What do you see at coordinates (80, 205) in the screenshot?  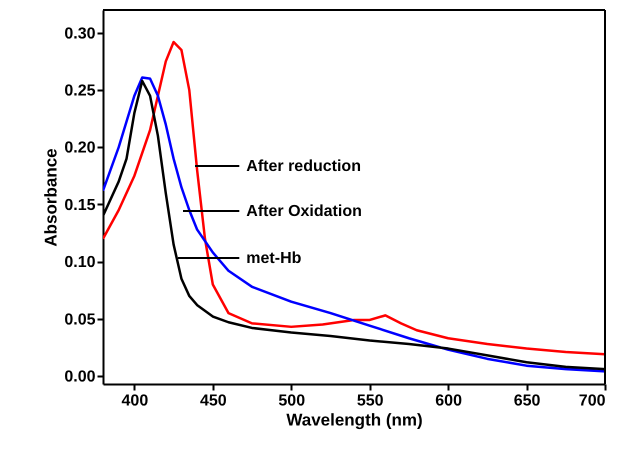 I see `y-tick-label: 0.15` at bounding box center [80, 205].